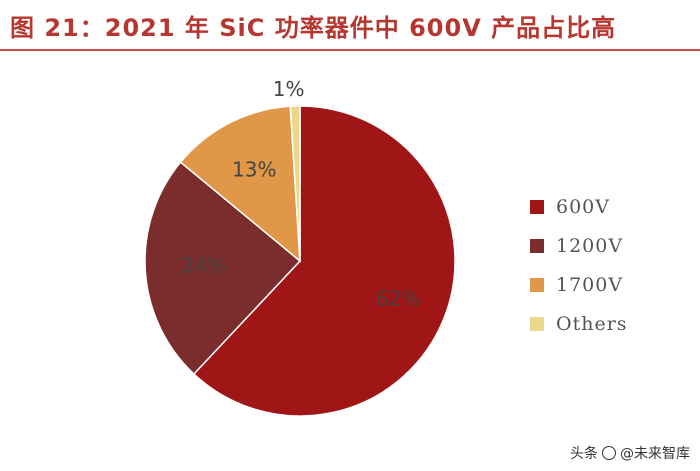 The height and width of the screenshot is (471, 700). What do you see at coordinates (240, 184) in the screenshot?
I see `pie-slice-1700v` at bounding box center [240, 184].